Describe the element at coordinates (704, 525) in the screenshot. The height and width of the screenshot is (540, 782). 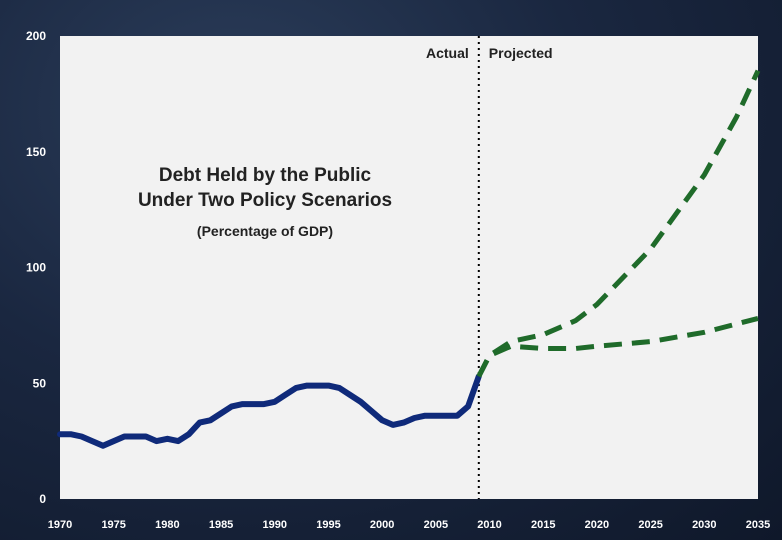
I see `x-tick-label: 2030` at that location.